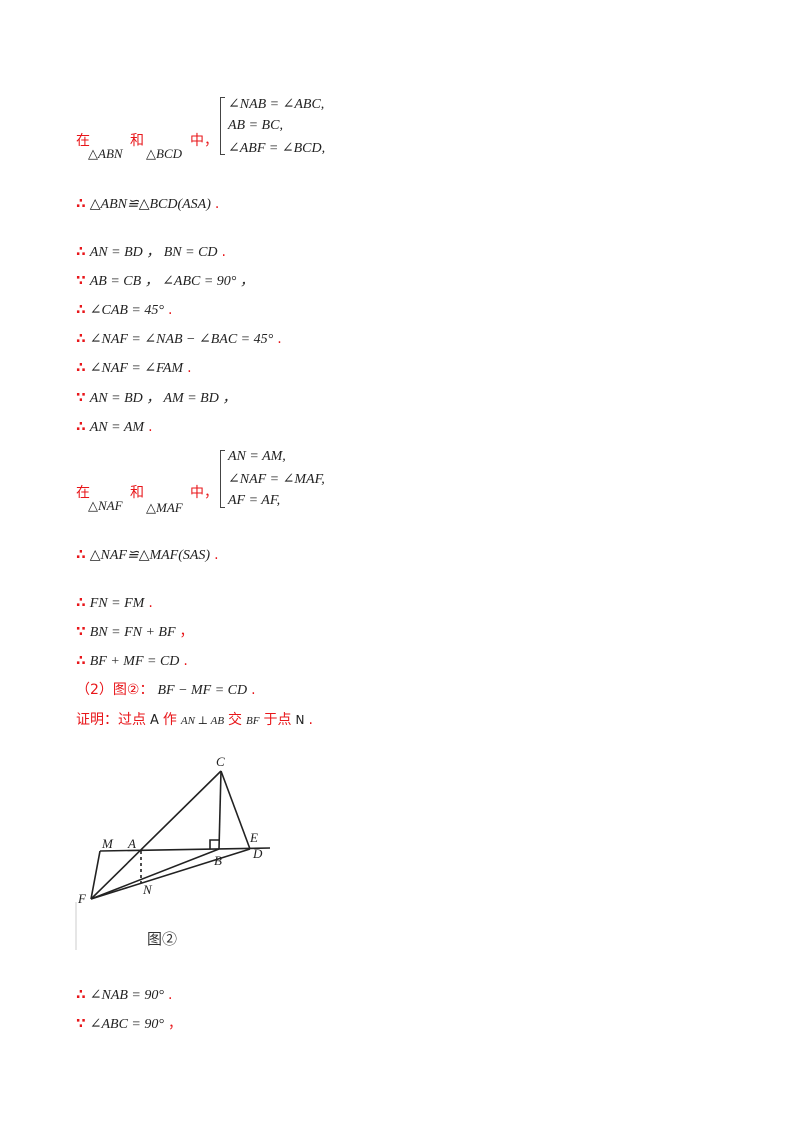 This screenshot has width=800, height=1132. I want to click on statement: ∠CAB = 45°, so click(126, 310).